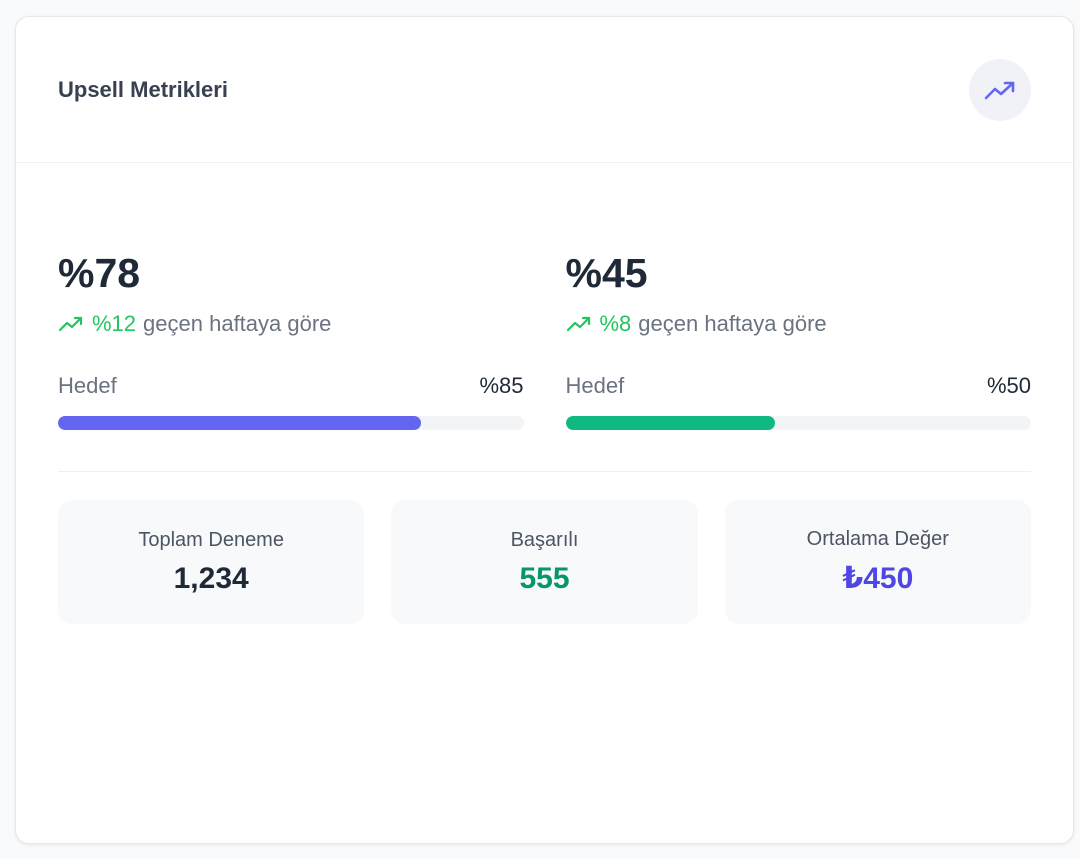 This screenshot has height=859, width=1080. I want to click on goal-row: Hedef %50, so click(799, 386).